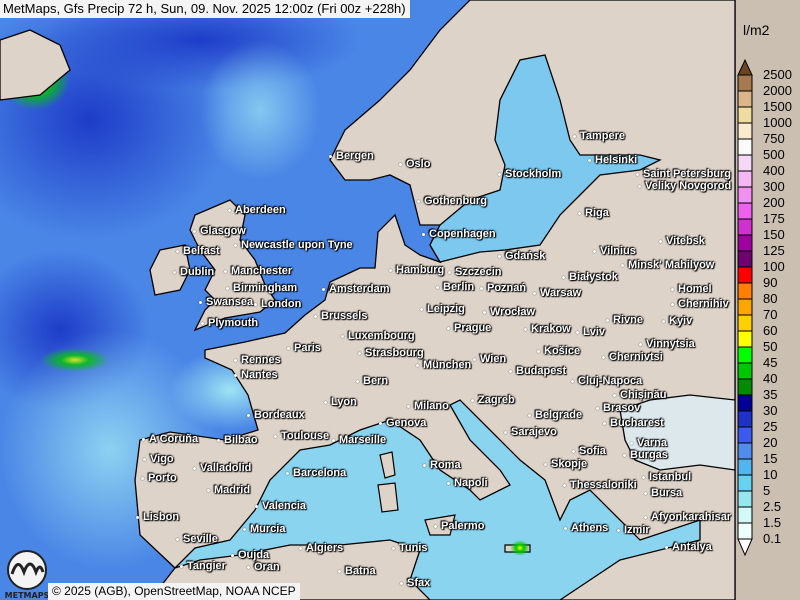  What do you see at coordinates (264, 529) in the screenshot?
I see `city-label: Murcia` at bounding box center [264, 529].